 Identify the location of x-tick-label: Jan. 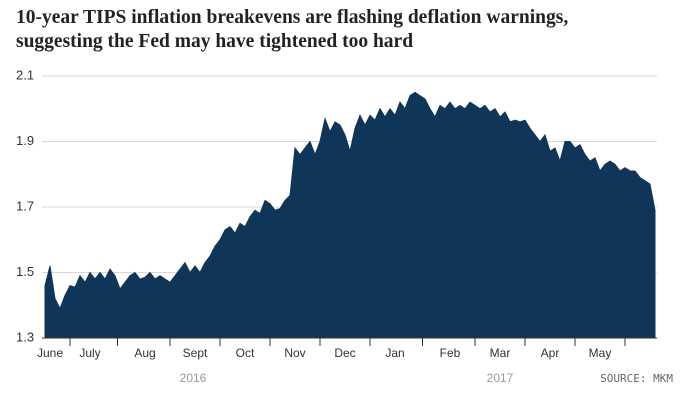
(394, 353).